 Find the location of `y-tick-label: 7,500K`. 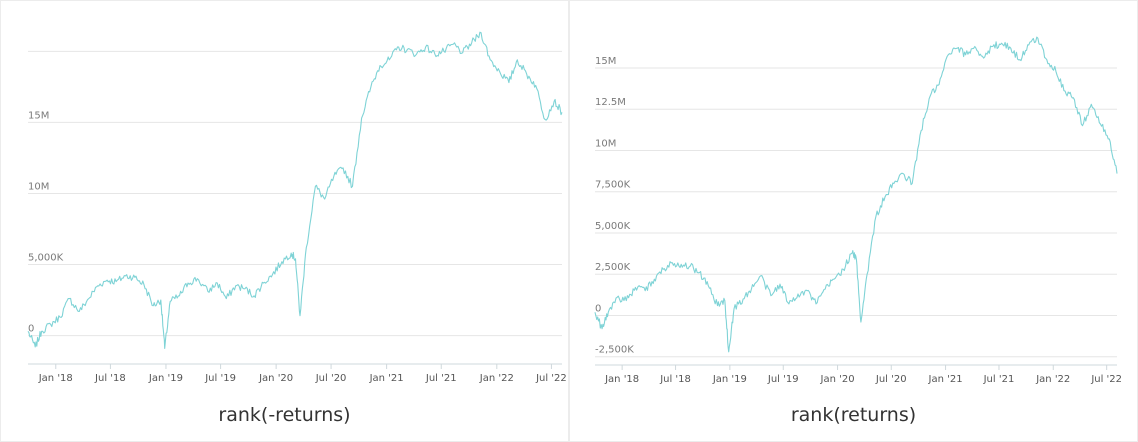

y-tick-label: 7,500K is located at coordinates (613, 185).